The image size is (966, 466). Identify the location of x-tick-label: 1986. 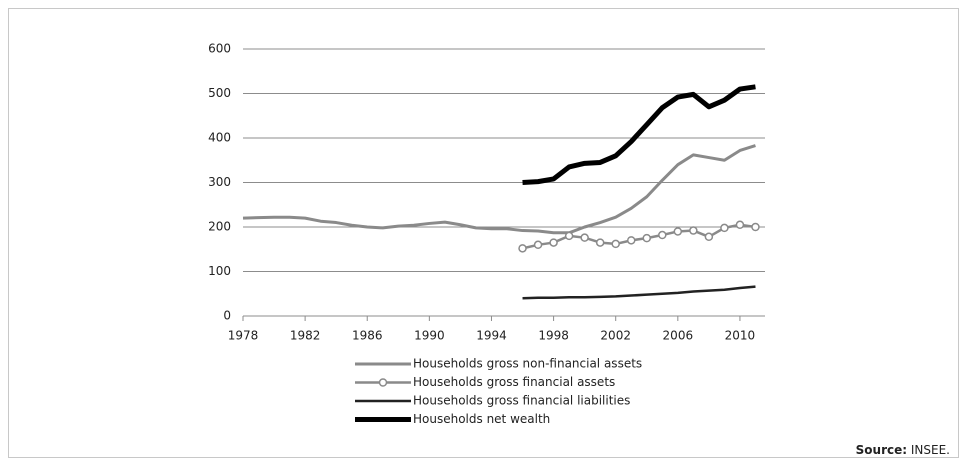
(367, 336).